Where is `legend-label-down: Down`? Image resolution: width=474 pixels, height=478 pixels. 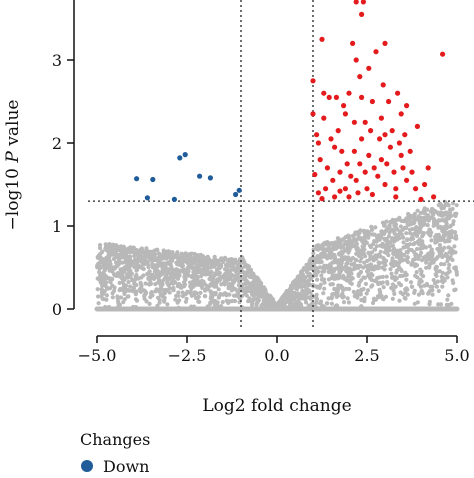 legend-label-down: Down is located at coordinates (126, 465).